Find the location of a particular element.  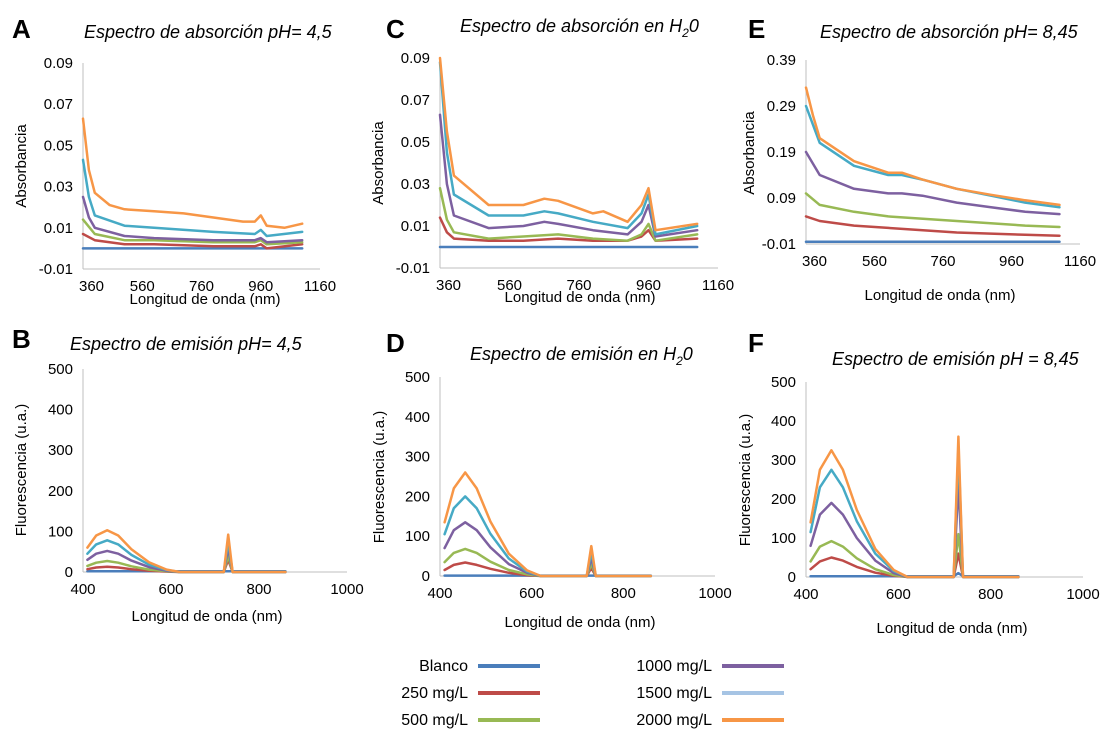

y-tick-label: 0.19 is located at coordinates (781, 152).